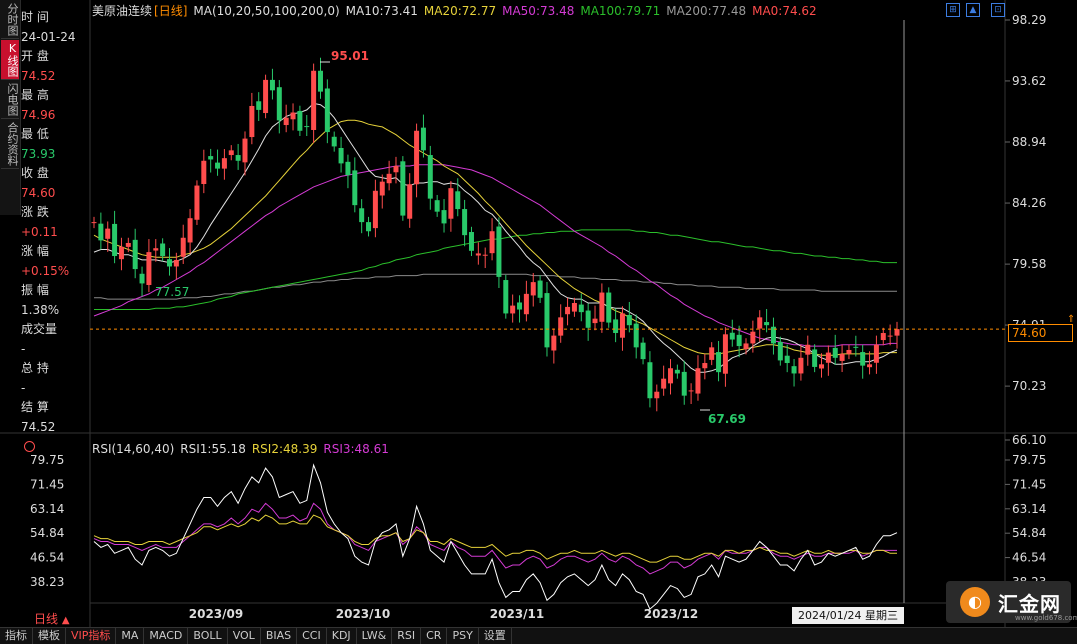  What do you see at coordinates (166, 636) in the screenshot?
I see `toolbar-item: MACD` at bounding box center [166, 636].